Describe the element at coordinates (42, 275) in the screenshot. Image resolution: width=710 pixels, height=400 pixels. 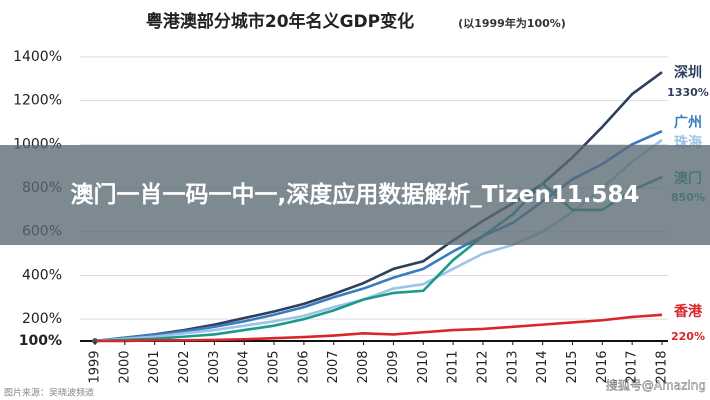
I see `y-tick-label: 400%` at that location.